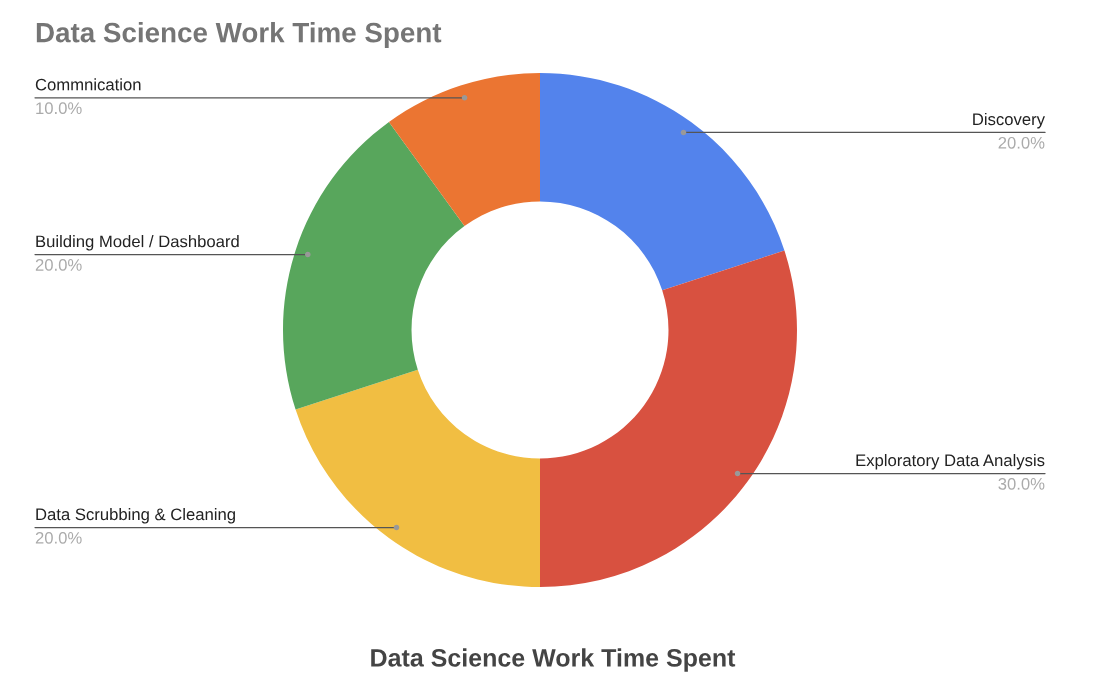  What do you see at coordinates (239, 35) in the screenshot?
I see `chart-title: Data Science Work Time Spent` at bounding box center [239, 35].